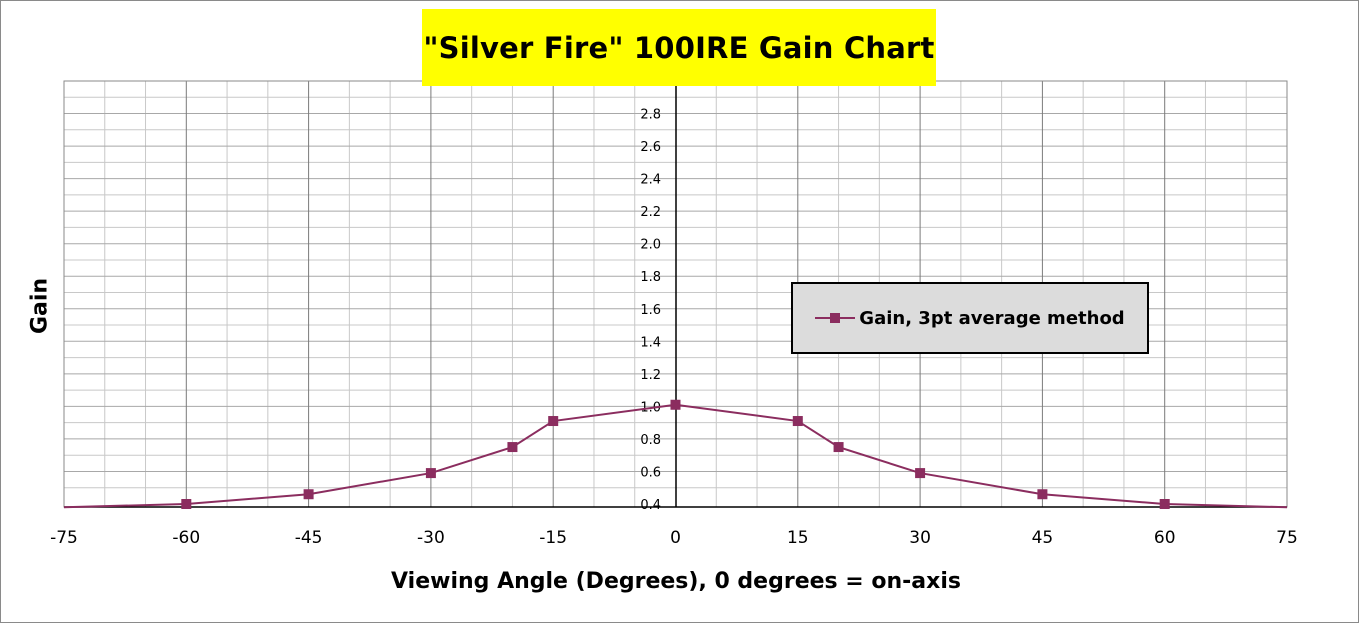 The width and height of the screenshot is (1359, 623). I want to click on x-tick-label: 0, so click(675, 538).